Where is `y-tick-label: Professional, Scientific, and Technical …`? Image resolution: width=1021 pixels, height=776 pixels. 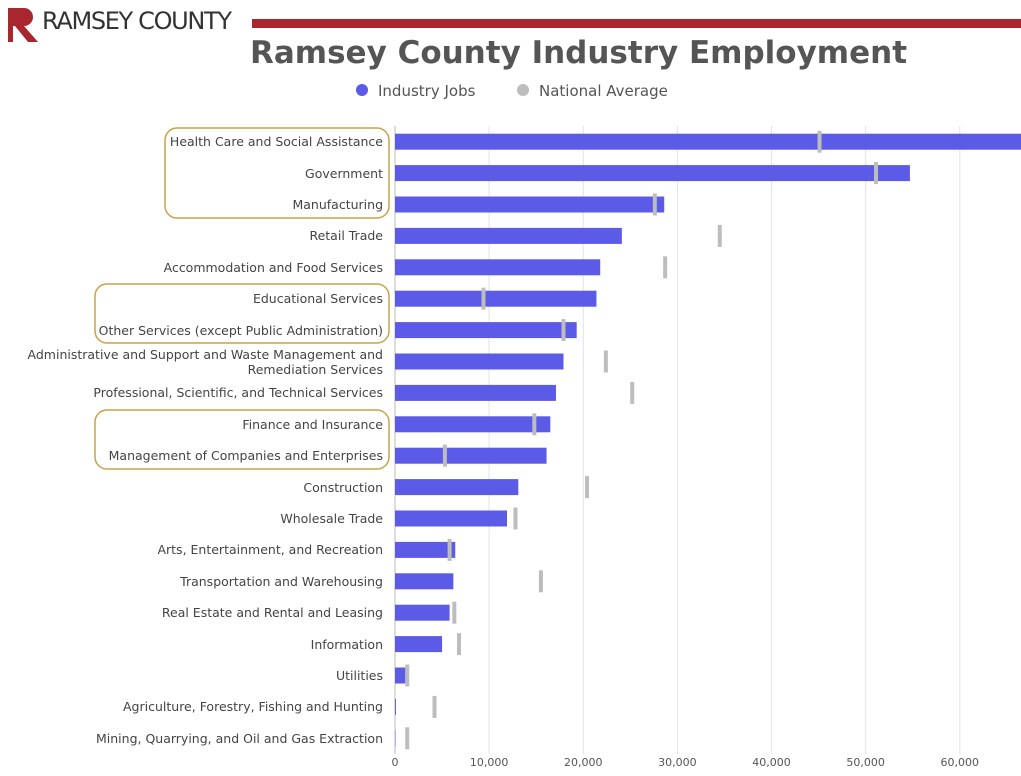
y-tick-label: Professional, Scientific, and Technical … is located at coordinates (238, 393).